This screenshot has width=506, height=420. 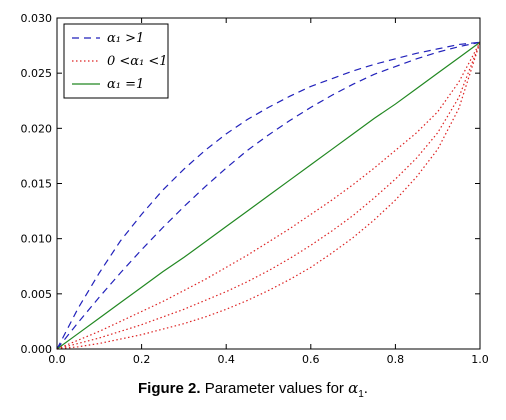 What do you see at coordinates (169, 388) in the screenshot?
I see `caption-lead: Figure 2.` at bounding box center [169, 388].